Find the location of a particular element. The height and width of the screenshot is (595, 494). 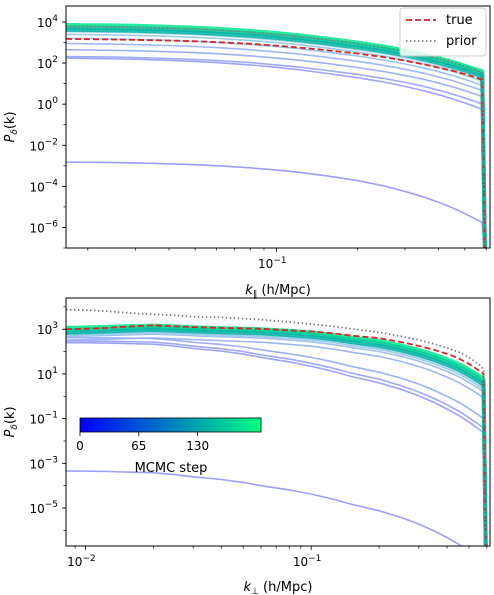

y-tick-label: 10² is located at coordinates (47, 63).